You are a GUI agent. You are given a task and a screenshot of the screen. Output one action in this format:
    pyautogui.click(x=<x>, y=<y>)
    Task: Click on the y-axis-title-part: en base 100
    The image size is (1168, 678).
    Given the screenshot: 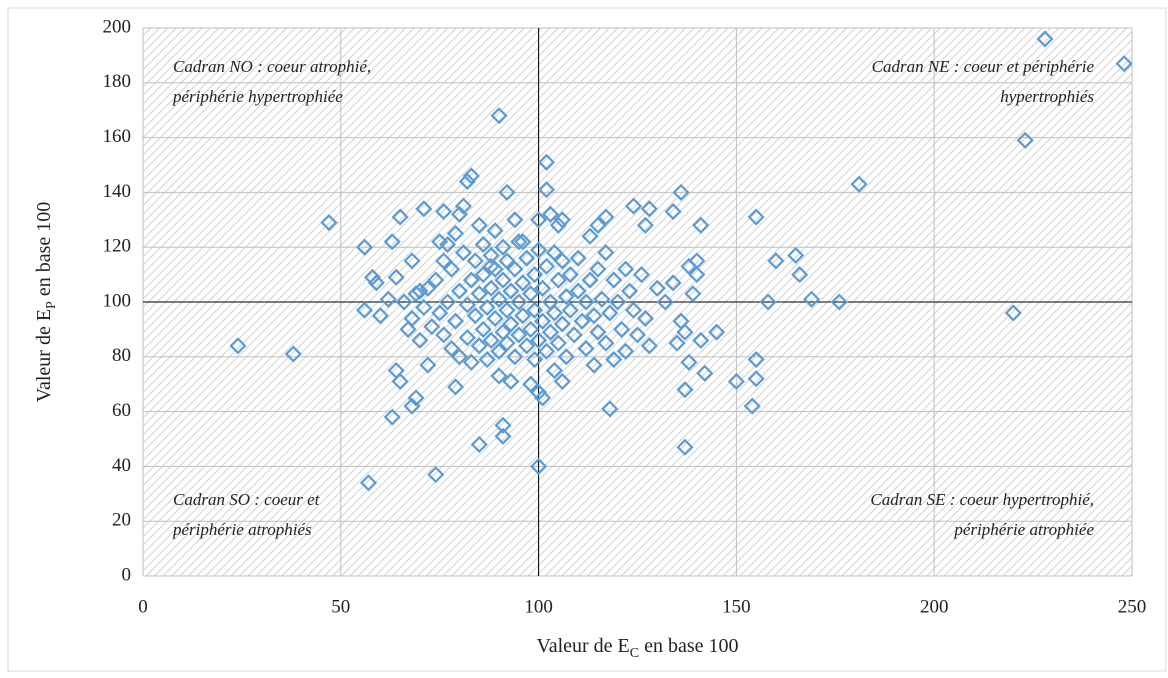 What is the action you would take?
    pyautogui.click(x=44, y=251)
    